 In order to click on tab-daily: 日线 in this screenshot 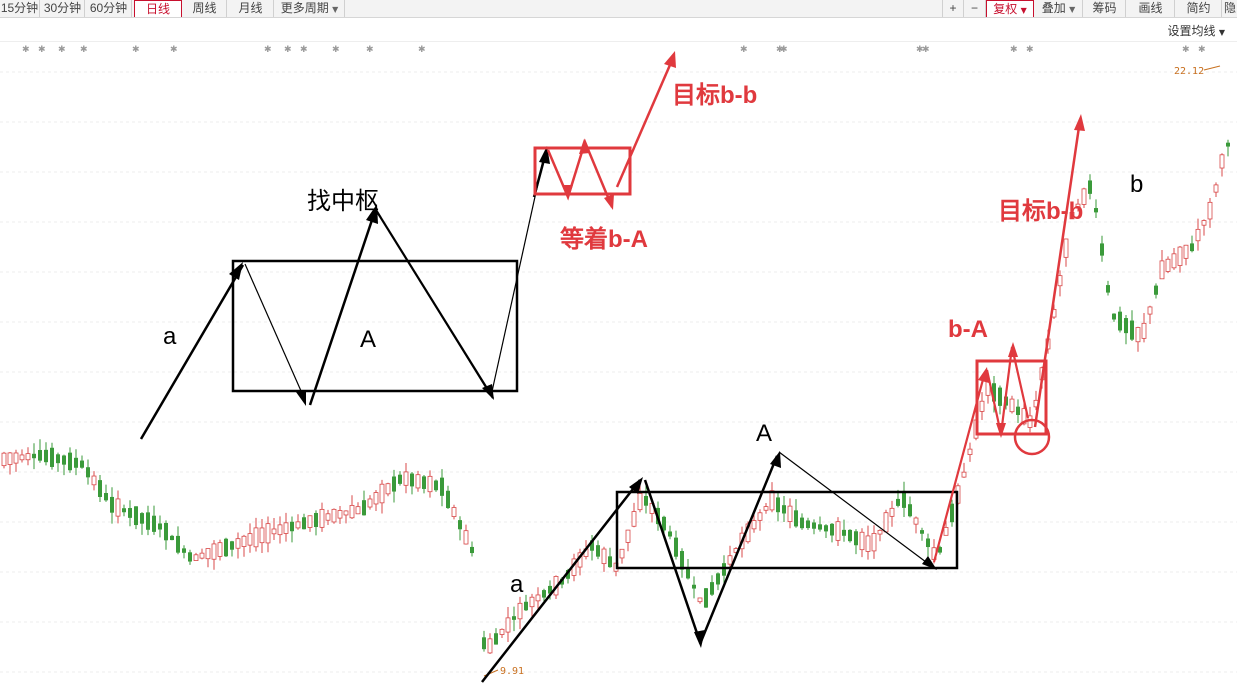, I will do `click(158, 8)`.